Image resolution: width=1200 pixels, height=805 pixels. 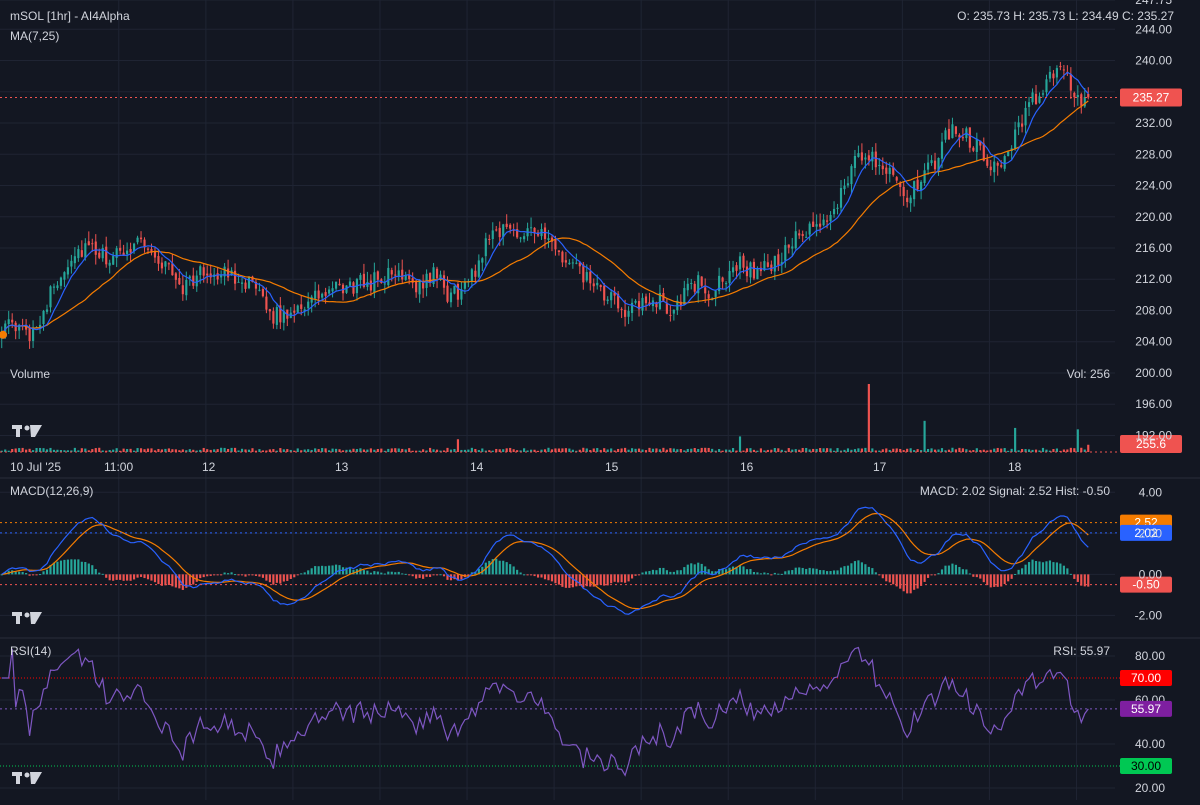 I want to click on volume-pane-label: Volume, so click(x=30, y=374).